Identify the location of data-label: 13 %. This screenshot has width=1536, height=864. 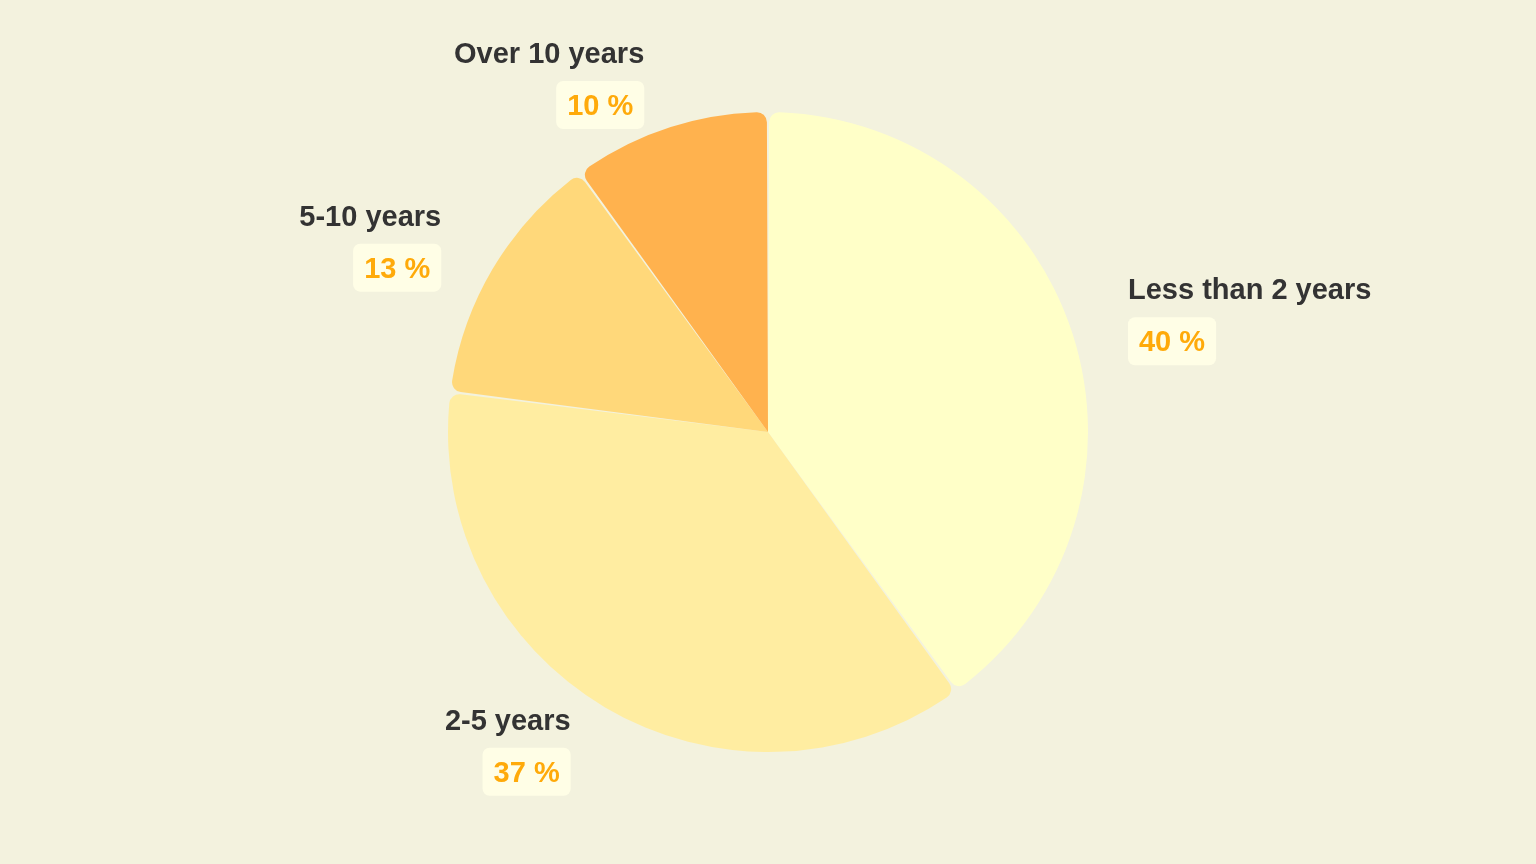
(397, 267).